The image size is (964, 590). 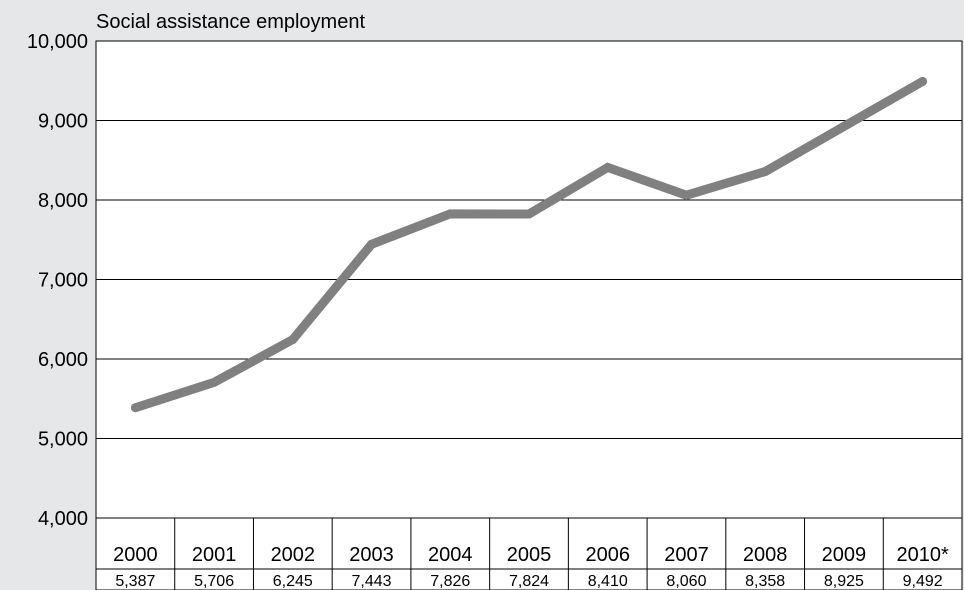 What do you see at coordinates (686, 581) in the screenshot?
I see `data-value-label: 8,060` at bounding box center [686, 581].